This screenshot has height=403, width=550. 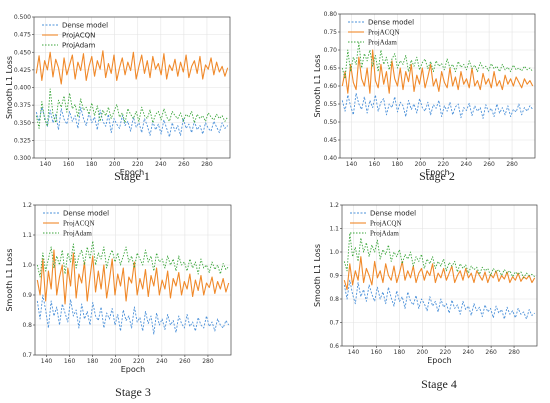 I want to click on y-tick-label: 0.6, so click(x=334, y=346).